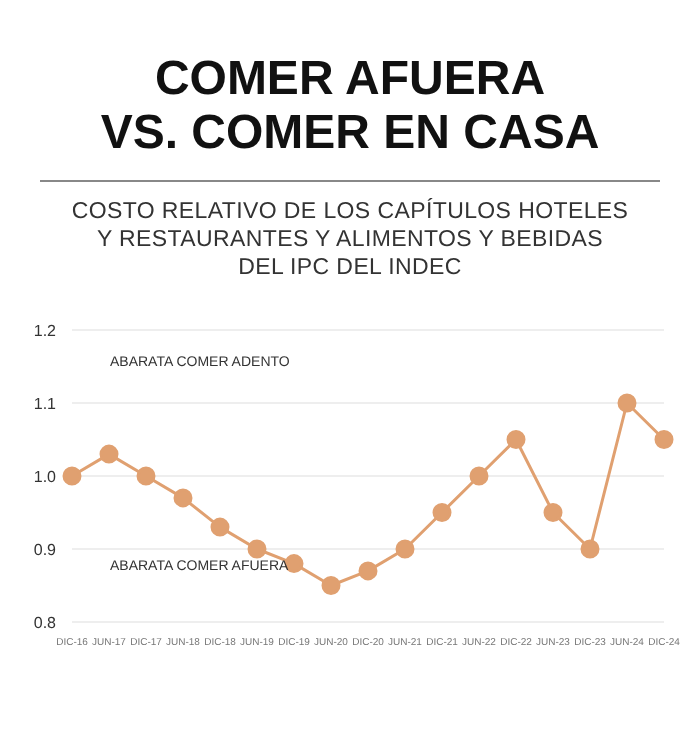 This screenshot has width=700, height=730. What do you see at coordinates (350, 240) in the screenshot?
I see `chart-subtitle: COSTO RELATIVO DE LOS CAPÍTULOS HOTELES Y RESTAURANTES Y ALIMENTOS Y BEBIDAS DEL IPC DEL INDEC` at bounding box center [350, 240].